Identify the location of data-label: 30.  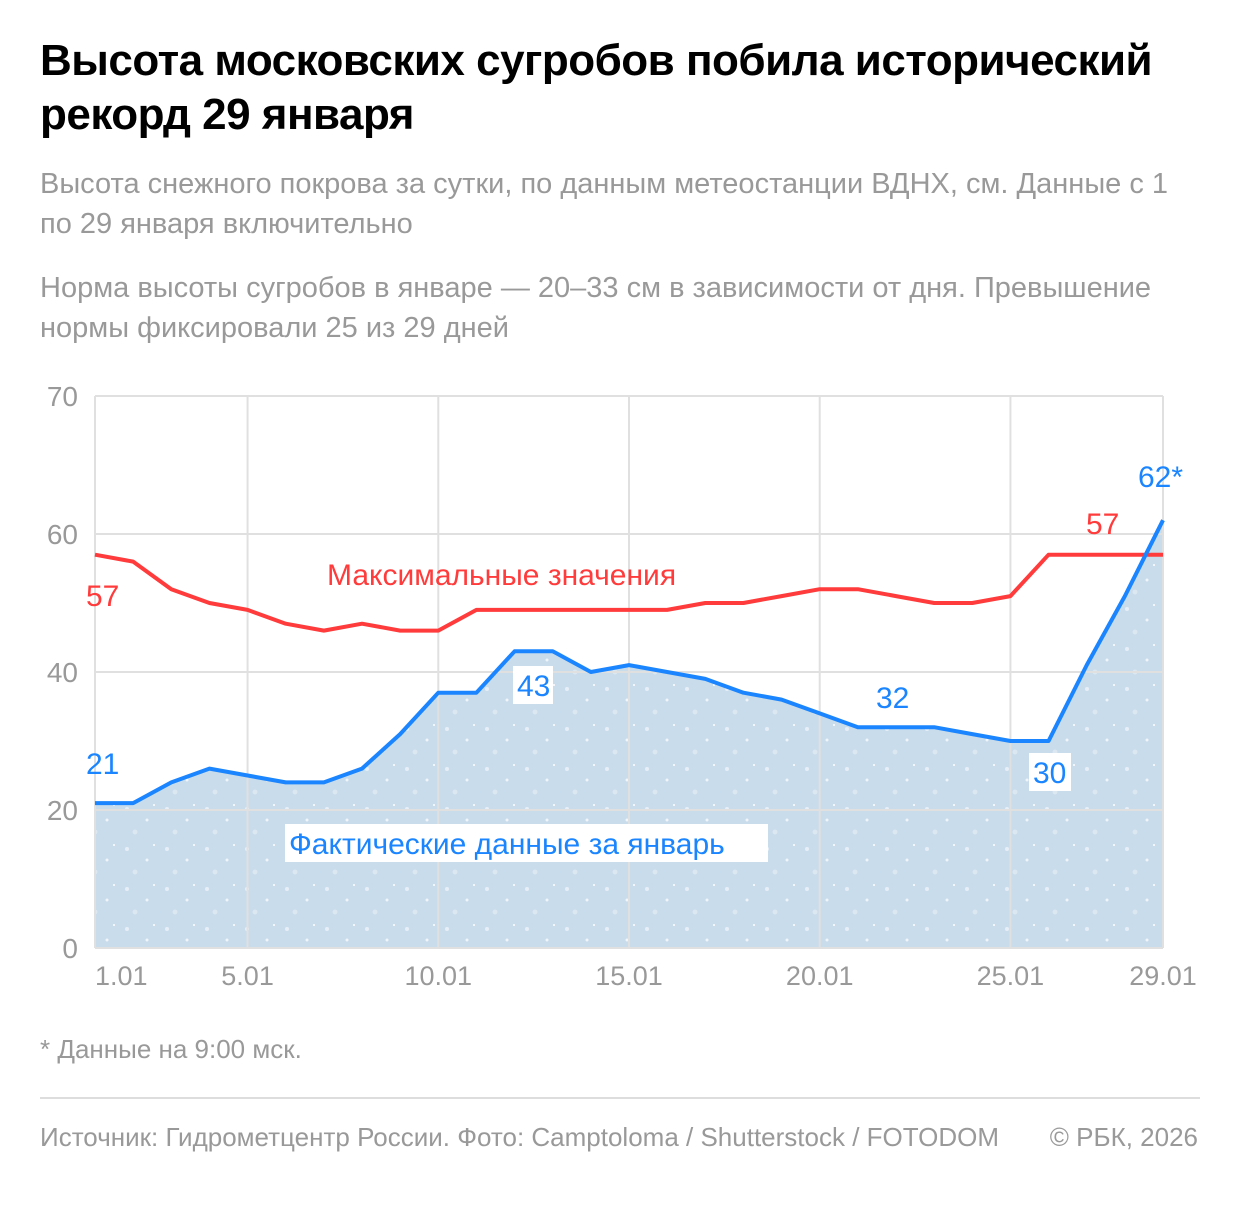
(1049, 773).